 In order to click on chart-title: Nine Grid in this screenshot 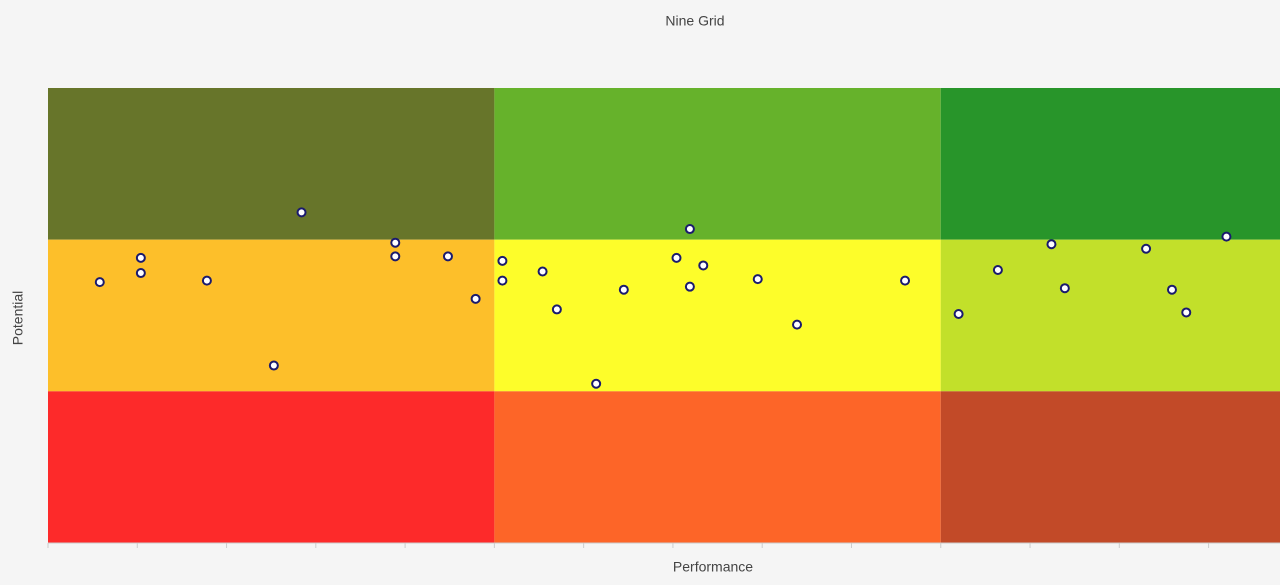, I will do `click(694, 21)`.